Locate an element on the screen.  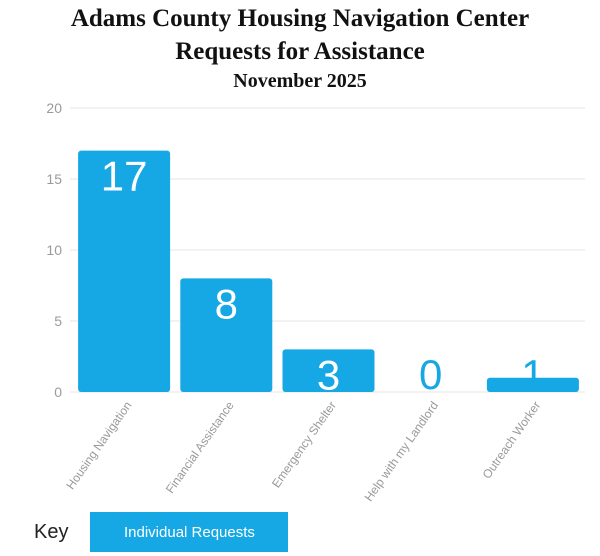
y-tick-label: 10 is located at coordinates (54, 250).